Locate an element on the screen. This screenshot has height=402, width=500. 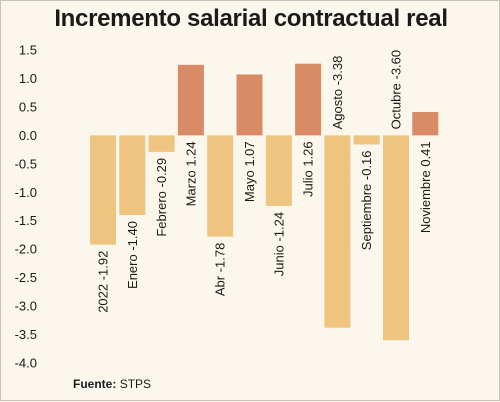
bar-data-label: Enero -1.40 is located at coordinates (132, 255).